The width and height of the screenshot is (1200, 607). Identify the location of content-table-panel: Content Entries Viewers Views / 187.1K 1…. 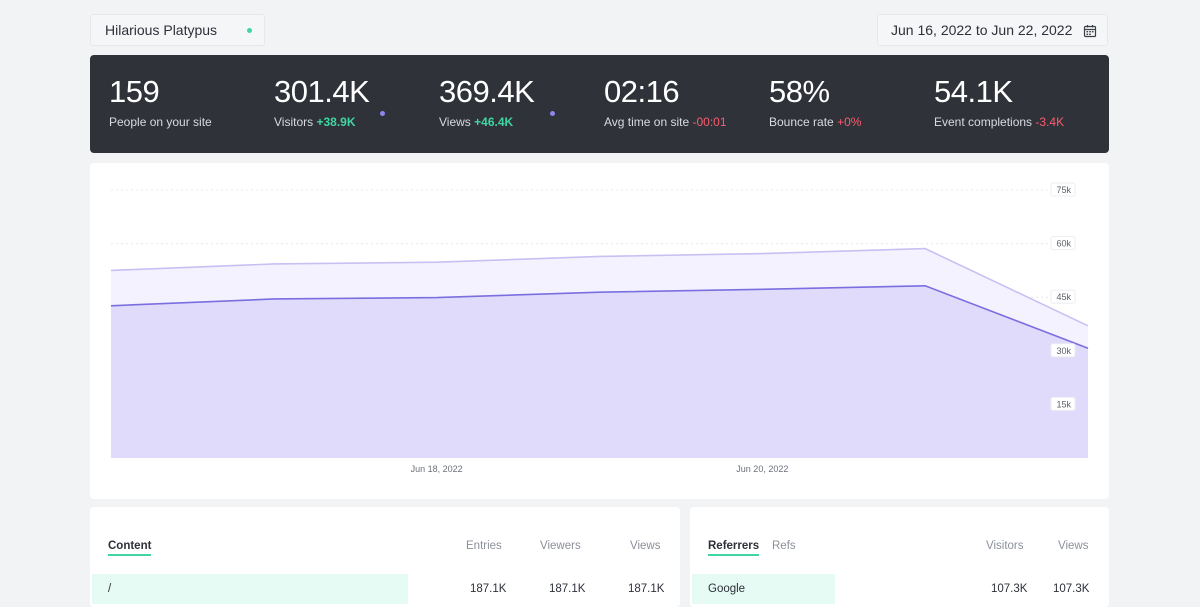
(385, 557).